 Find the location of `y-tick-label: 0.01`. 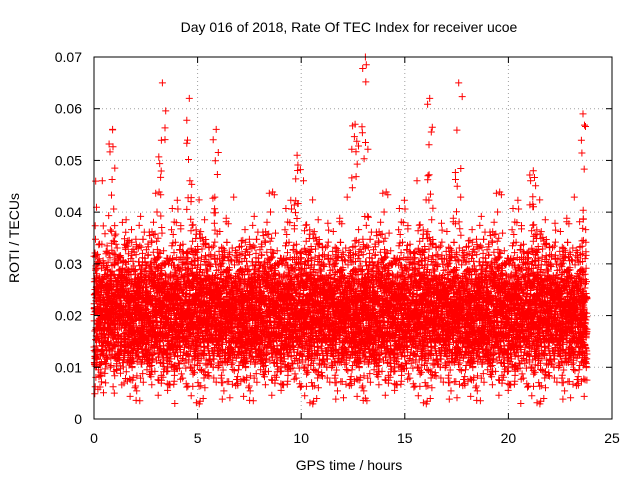

y-tick-label: 0.01 is located at coordinates (68, 367).